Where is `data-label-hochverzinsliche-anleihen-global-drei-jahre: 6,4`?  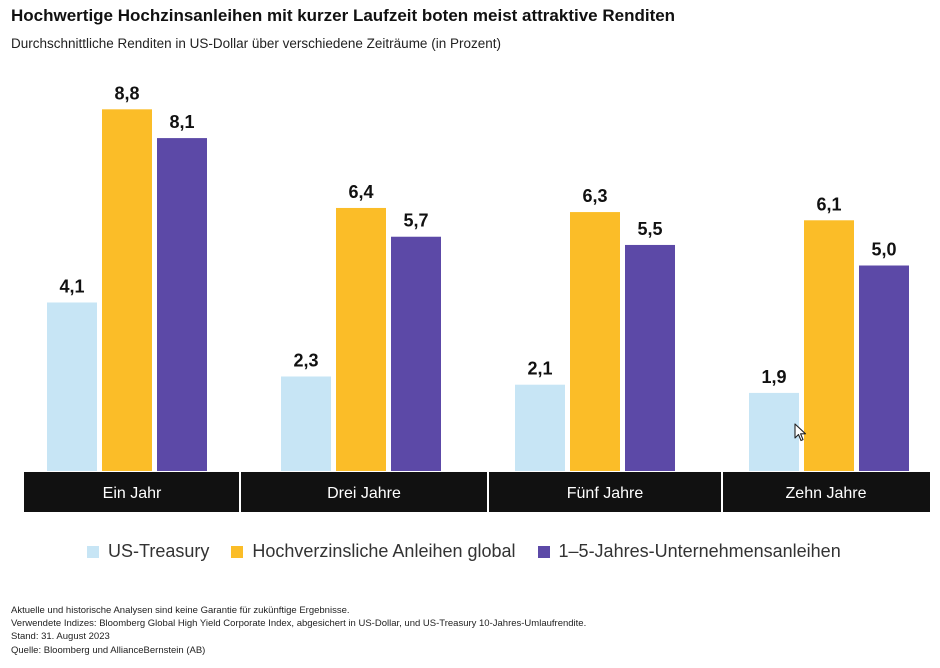 data-label-hochverzinsliche-anleihen-global-drei-jahre: 6,4 is located at coordinates (360, 192).